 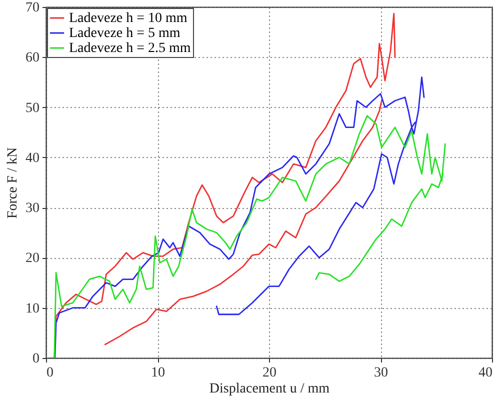 What do you see at coordinates (485, 373) in the screenshot?
I see `x-tick-label: 40` at bounding box center [485, 373].